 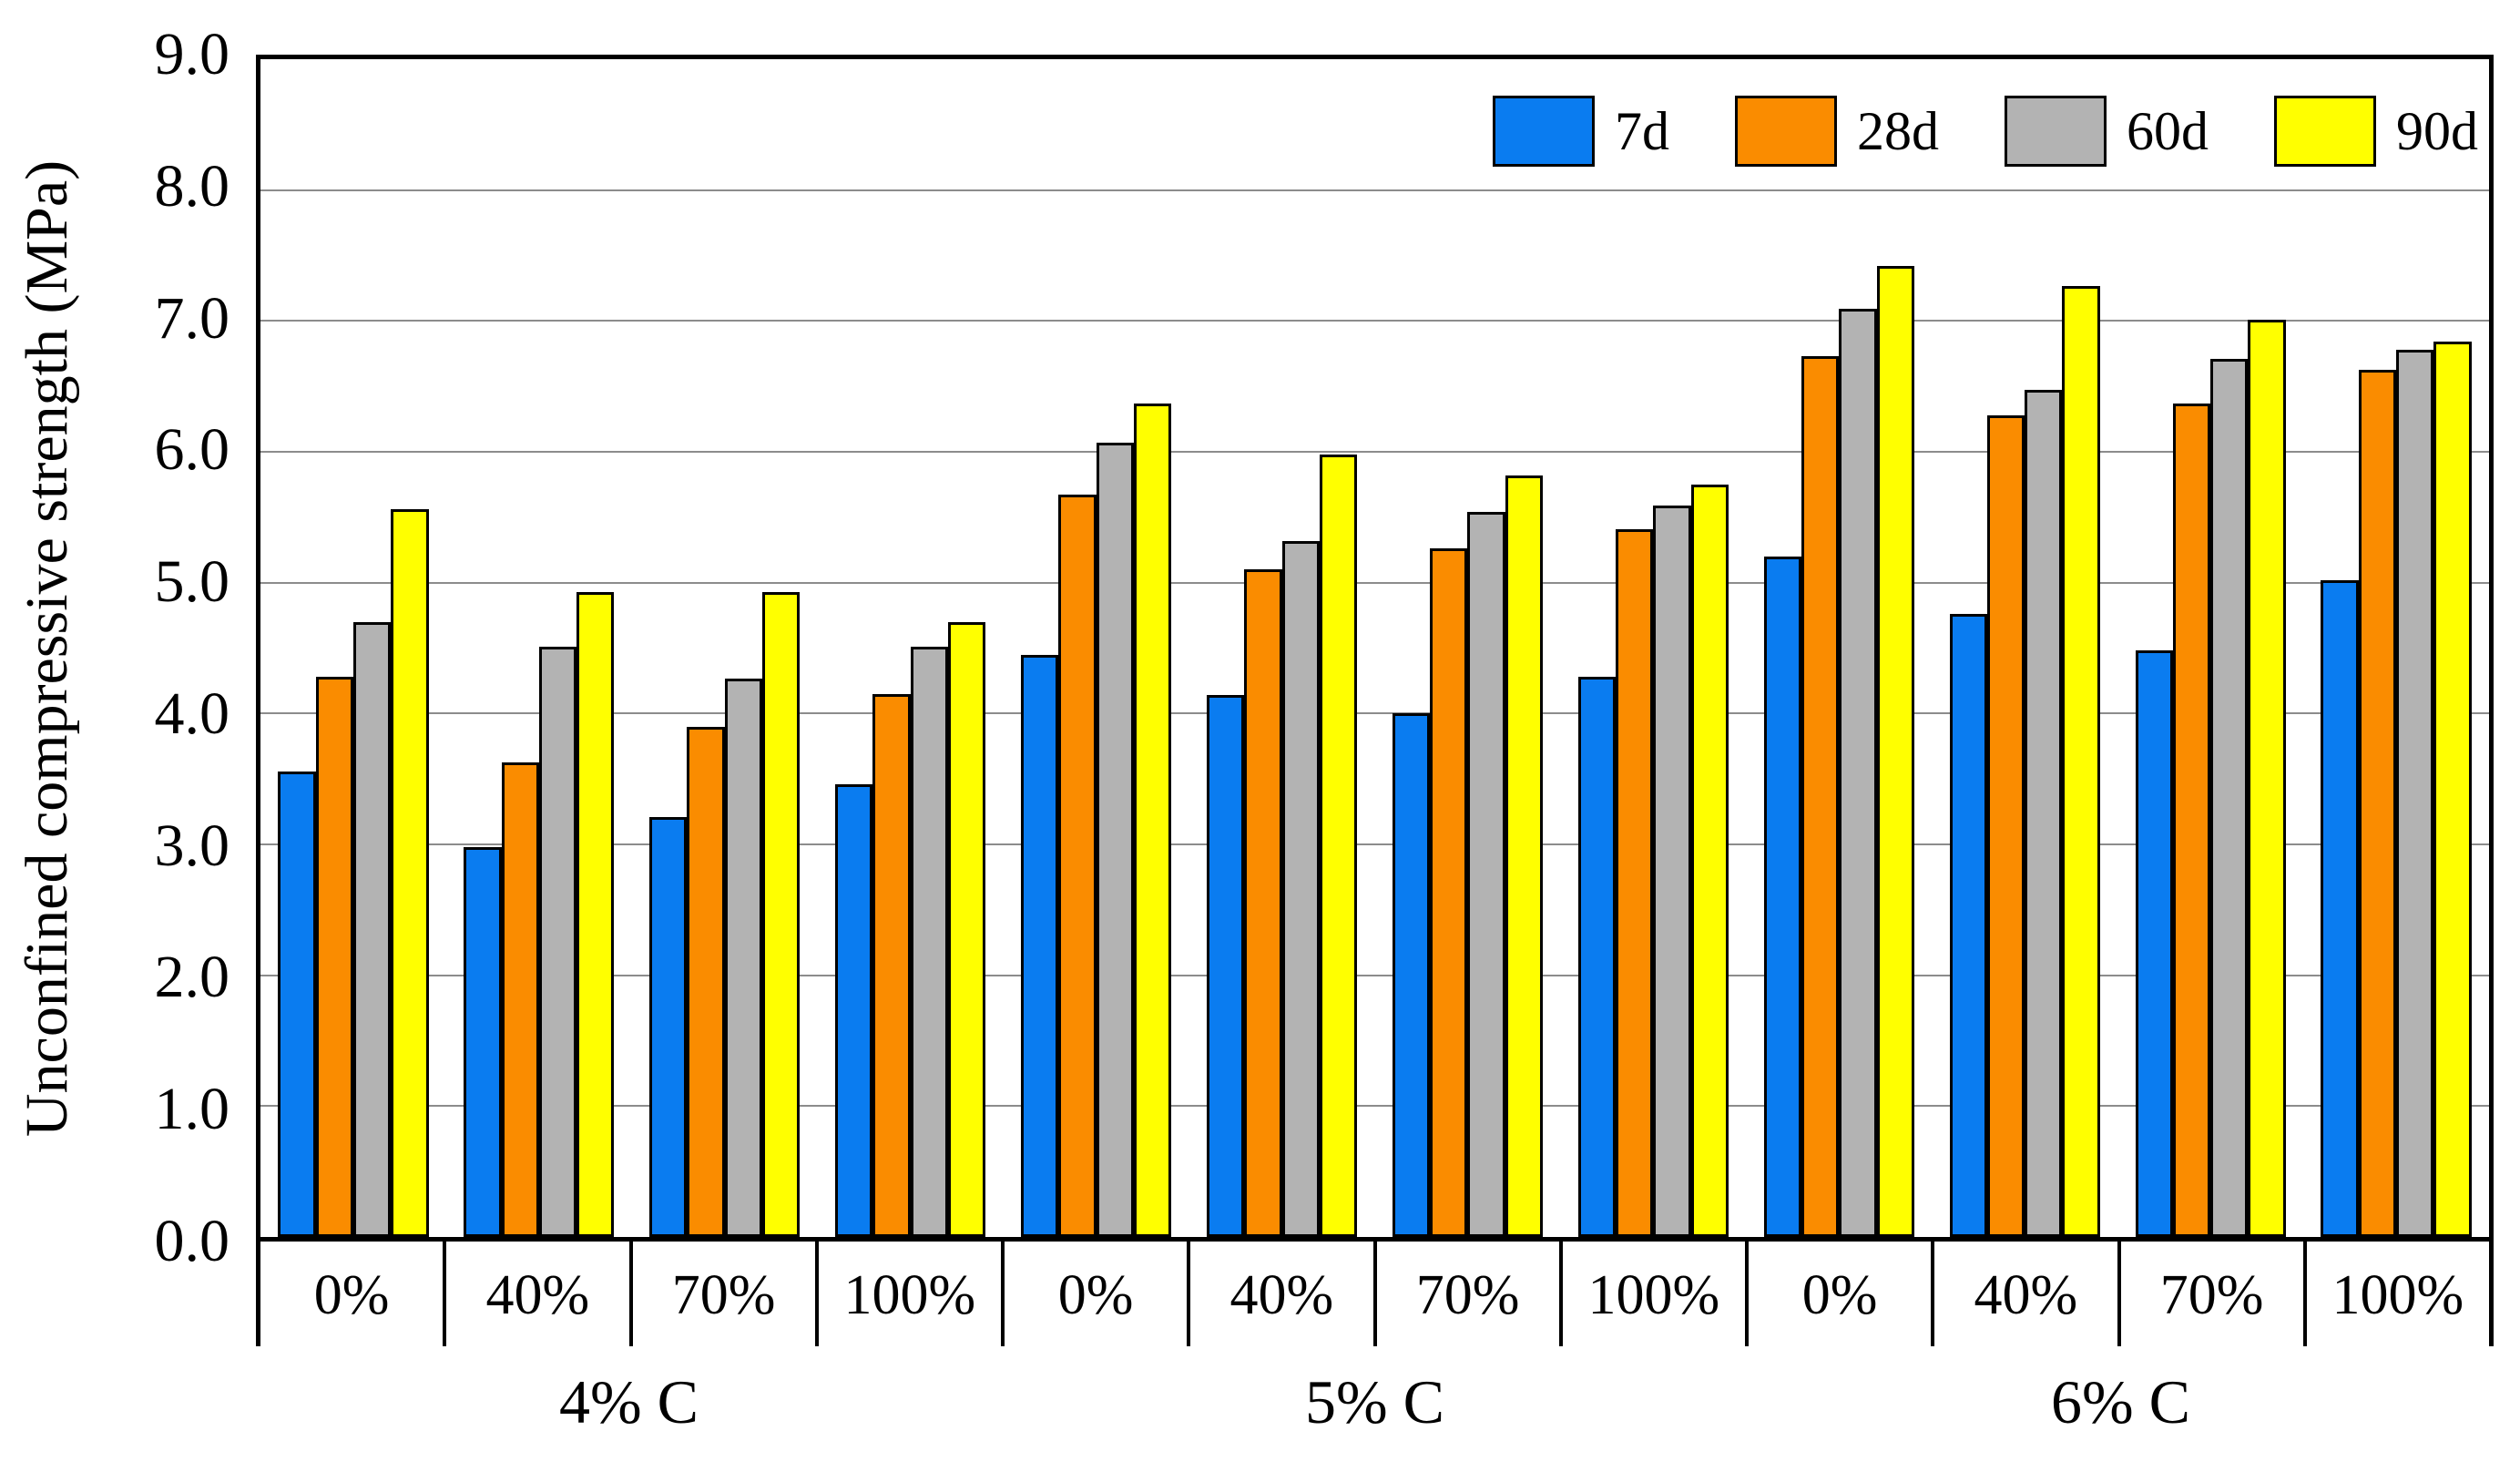 I want to click on ytick-label: 4.0, so click(x=192, y=713).